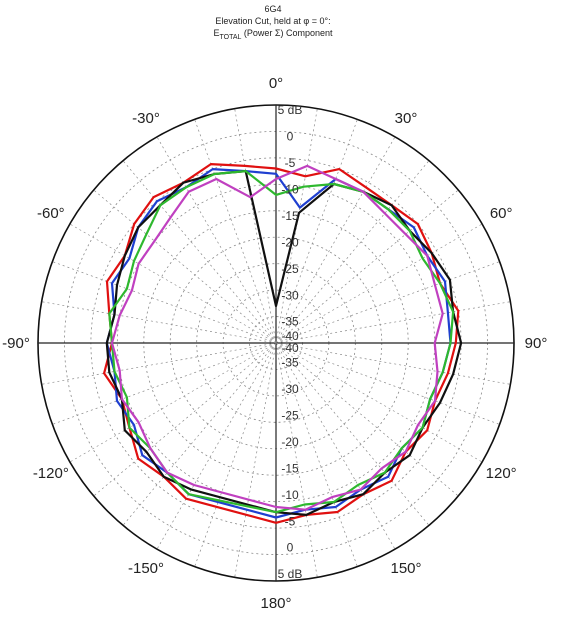 Image resolution: width=562 pixels, height=633 pixels. What do you see at coordinates (290, 336) in the screenshot?
I see `radial-tick-lower: -40` at bounding box center [290, 336].